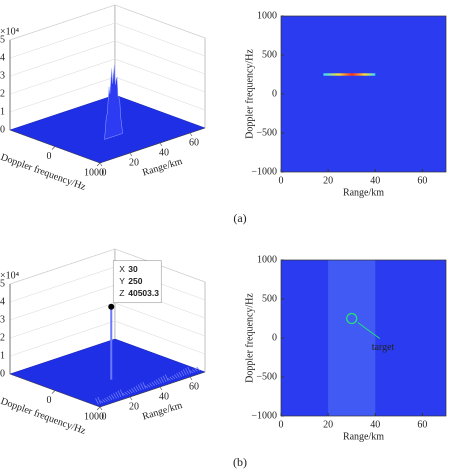  Describe the element at coordinates (122, 269) in the screenshot. I see `datatip-key: X` at that location.